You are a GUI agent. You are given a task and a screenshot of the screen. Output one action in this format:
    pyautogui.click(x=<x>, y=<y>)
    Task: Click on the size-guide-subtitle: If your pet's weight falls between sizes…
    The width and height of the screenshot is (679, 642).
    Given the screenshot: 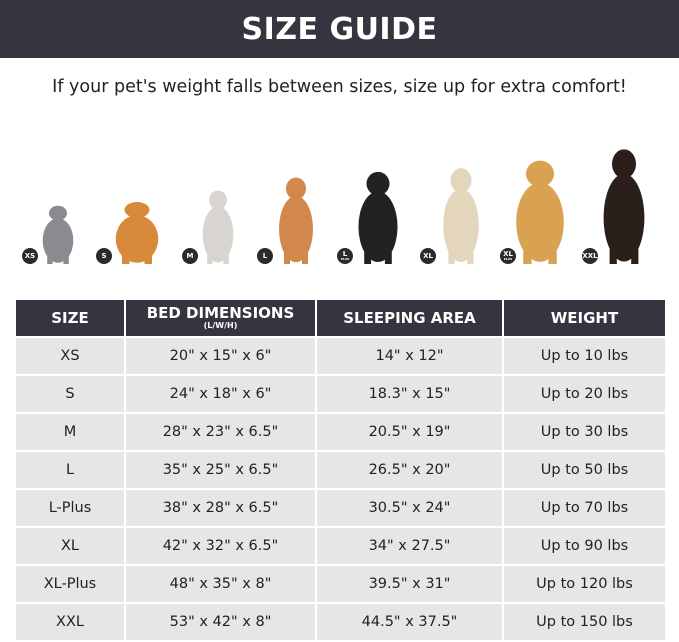 What is the action you would take?
    pyautogui.click(x=339, y=87)
    